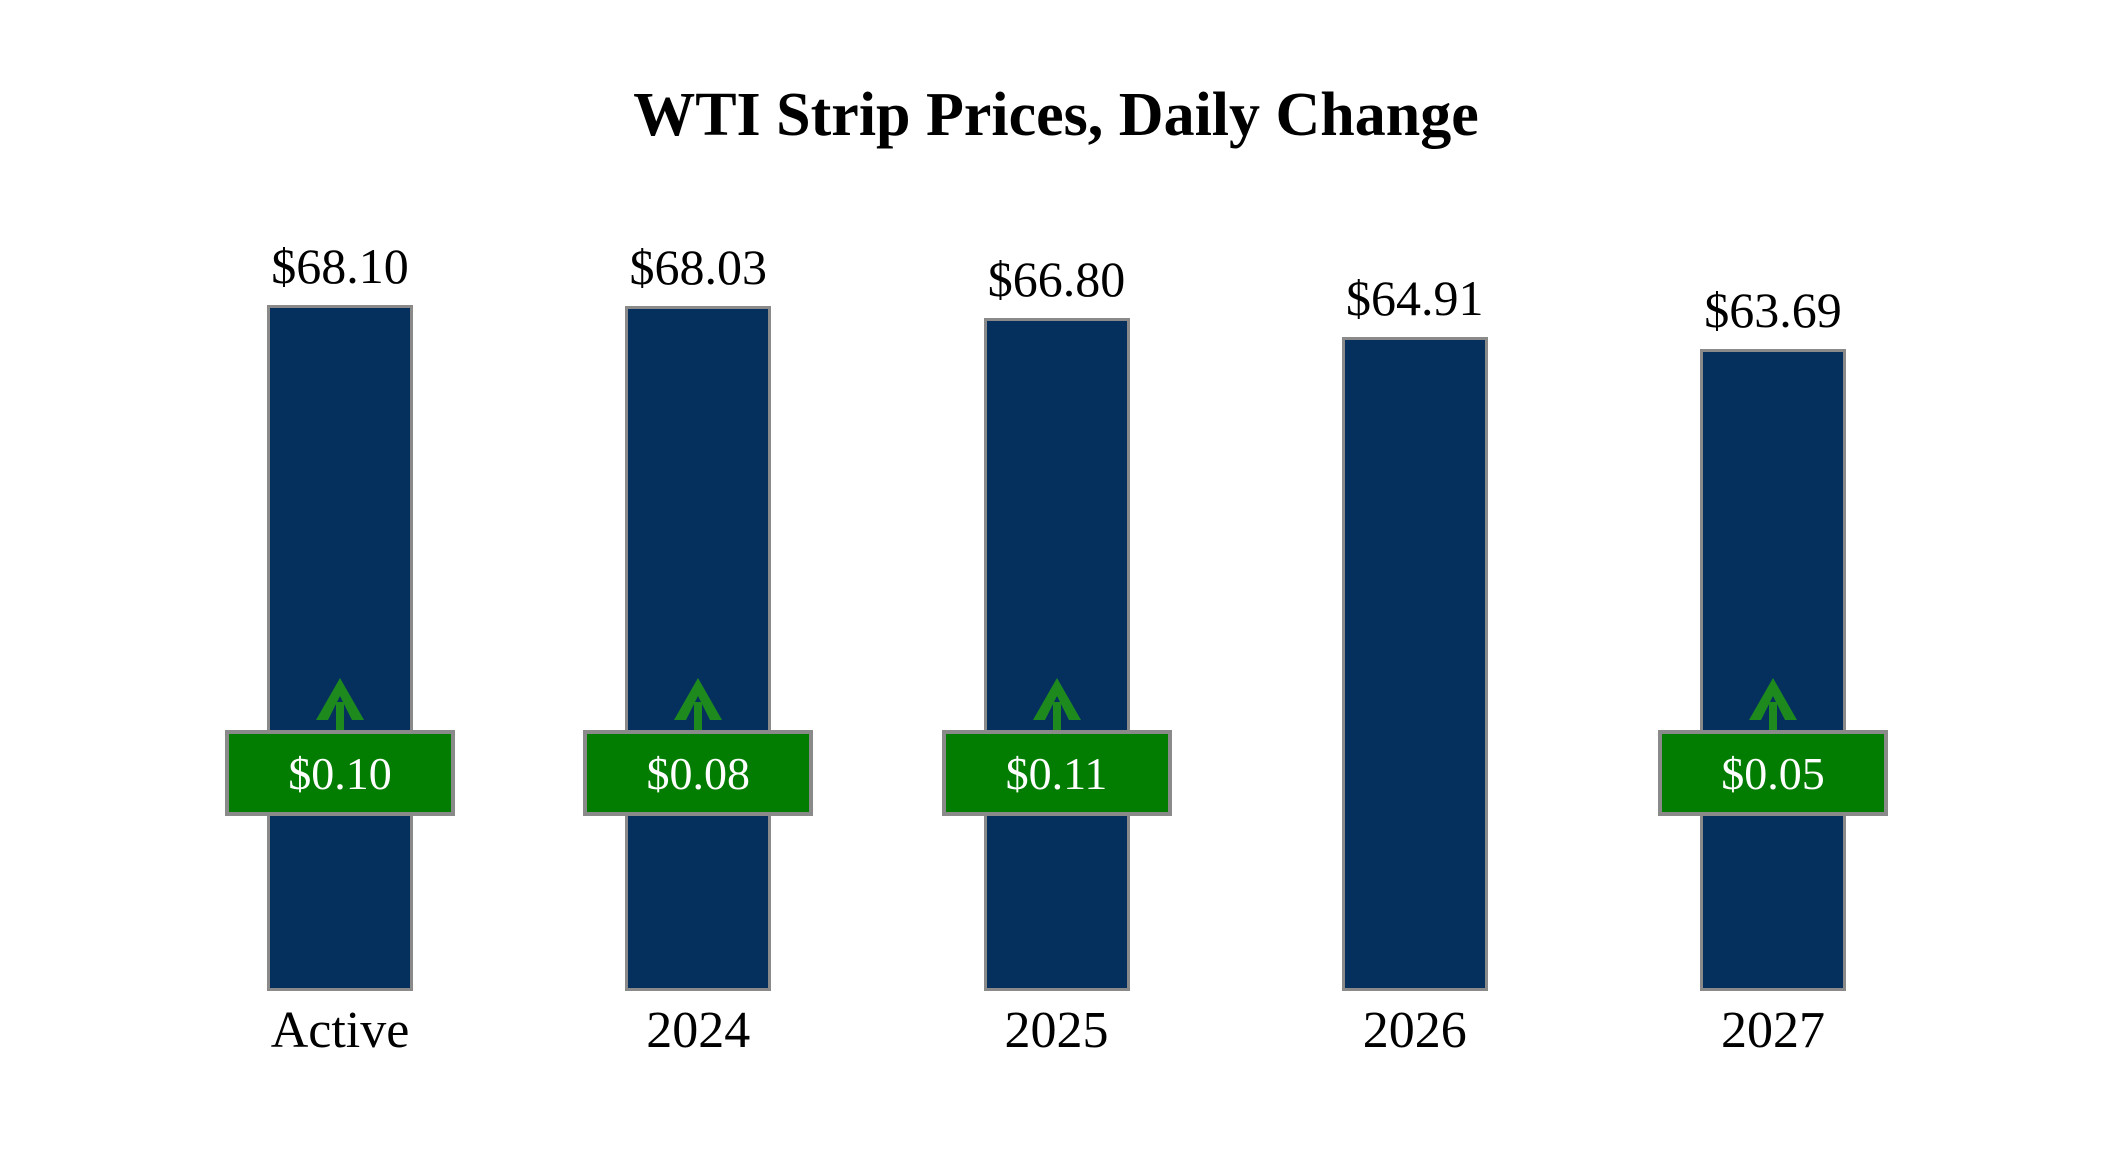 Image resolution: width=2112 pixels, height=1152 pixels. I want to click on x-axis-label: 2027, so click(1773, 1030).